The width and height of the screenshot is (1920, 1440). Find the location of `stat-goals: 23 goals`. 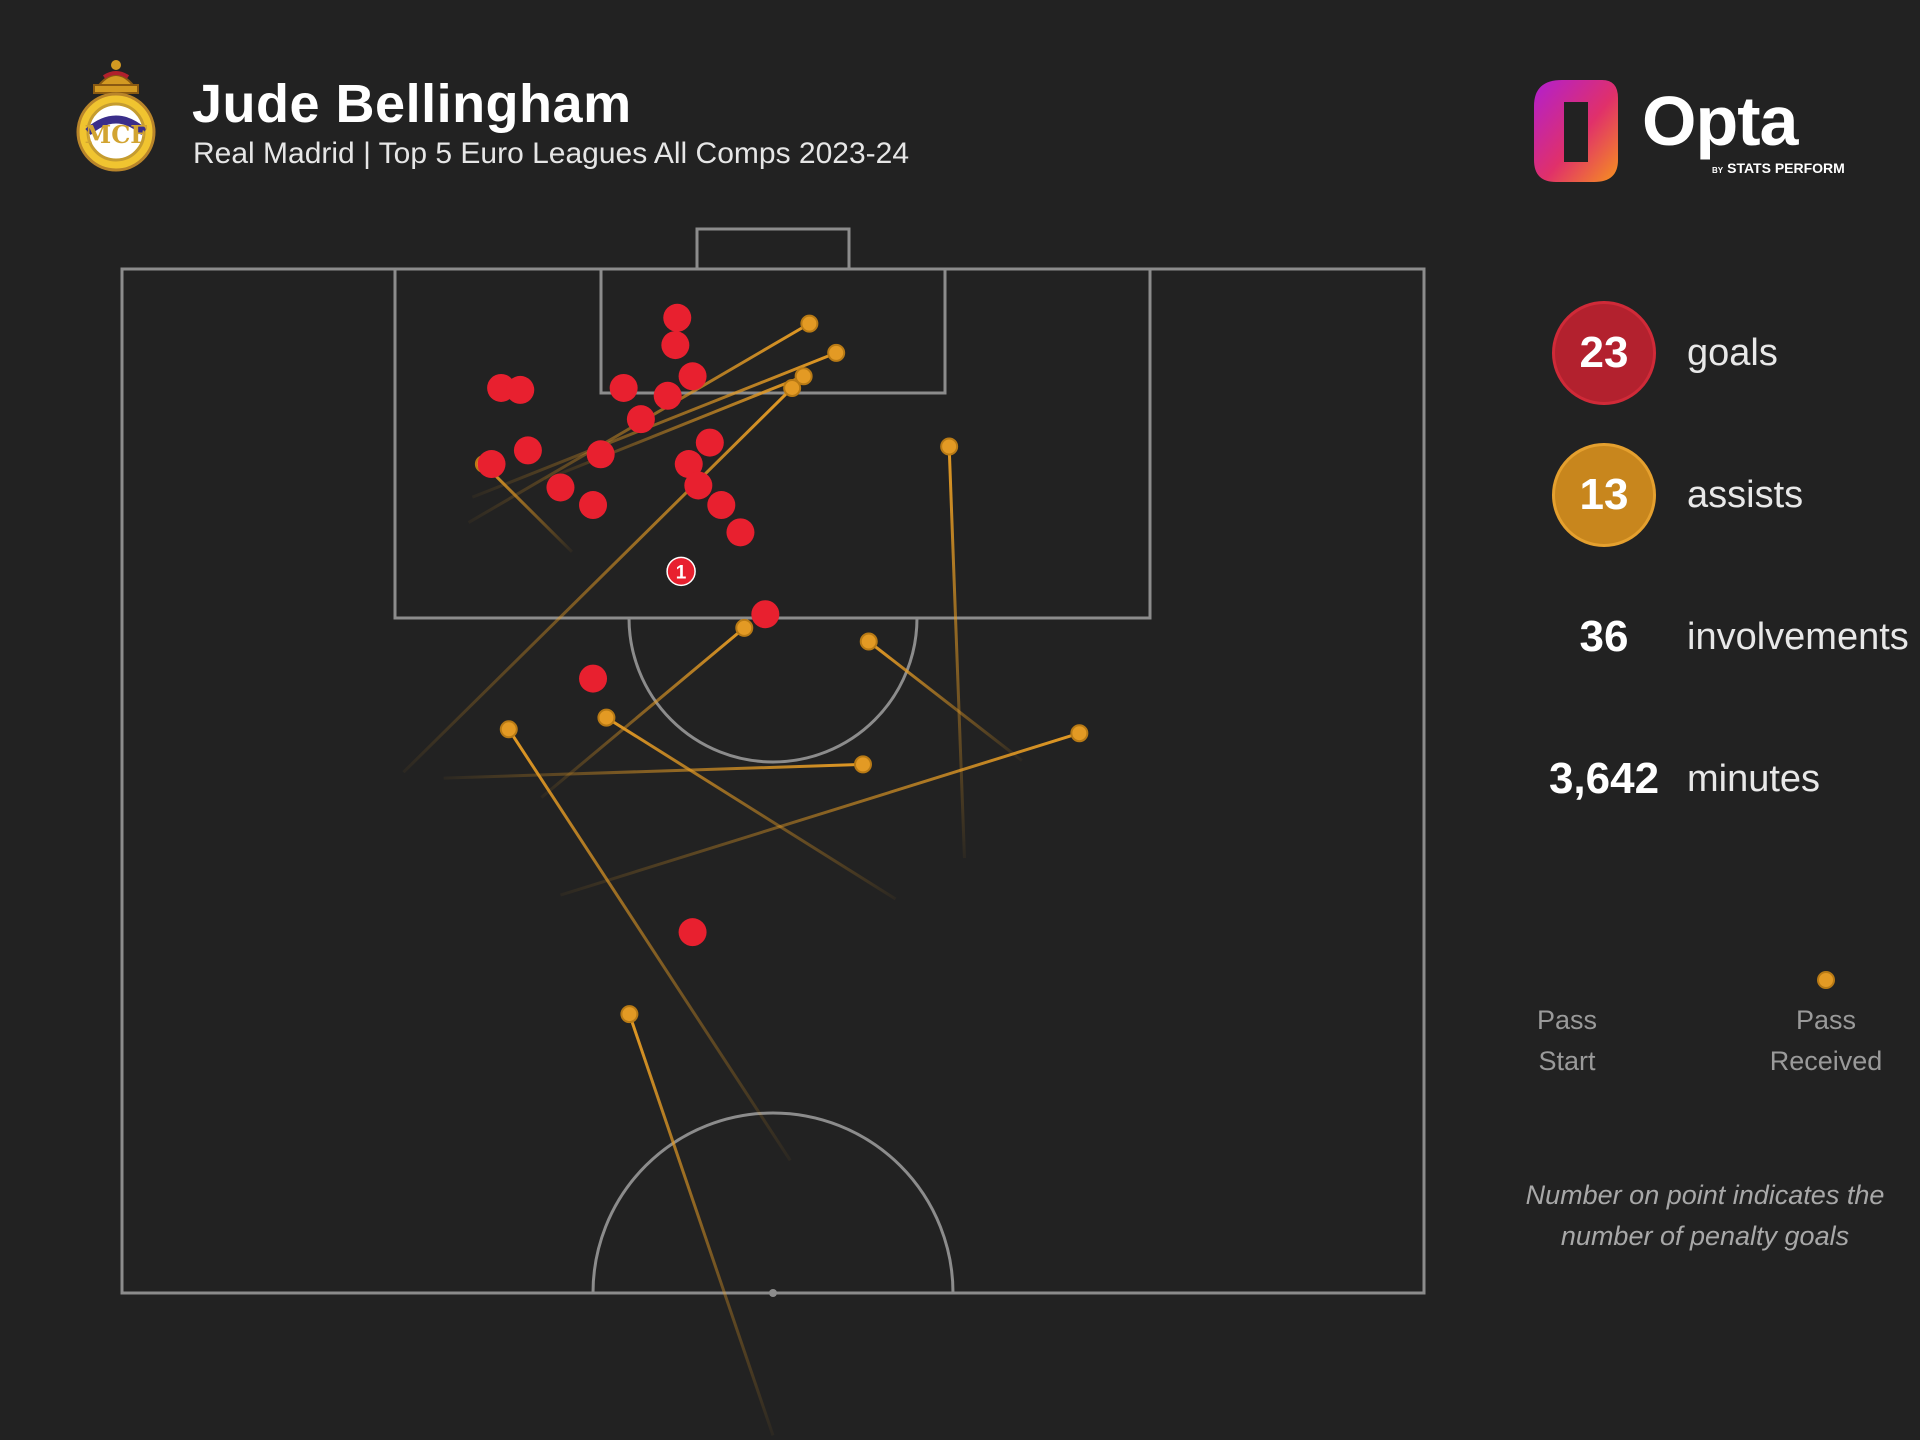

stat-goals: 23 goals is located at coordinates (1730, 355).